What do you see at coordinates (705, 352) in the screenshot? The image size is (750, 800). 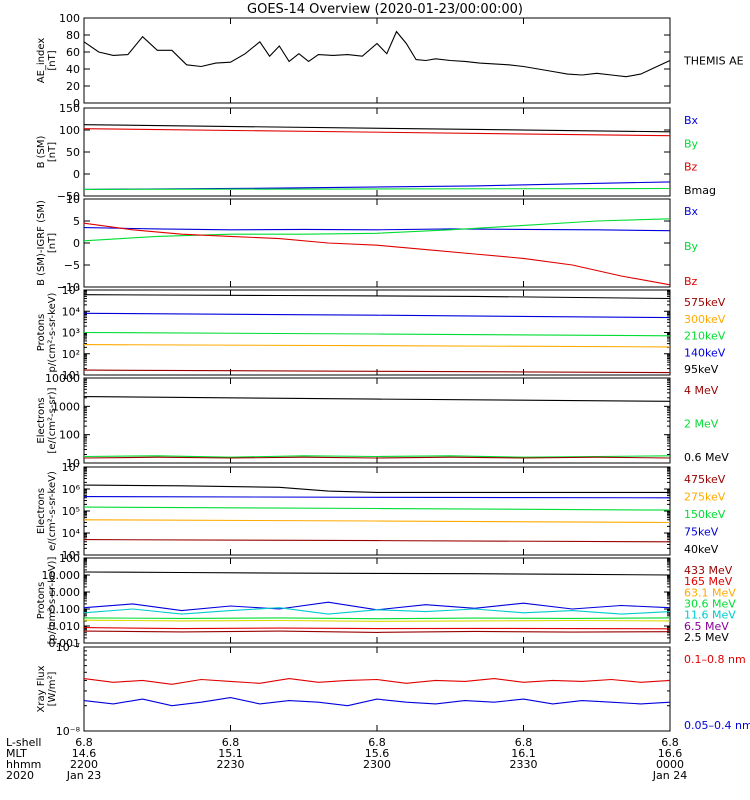 I see `legend-label: 140keV` at bounding box center [705, 352].